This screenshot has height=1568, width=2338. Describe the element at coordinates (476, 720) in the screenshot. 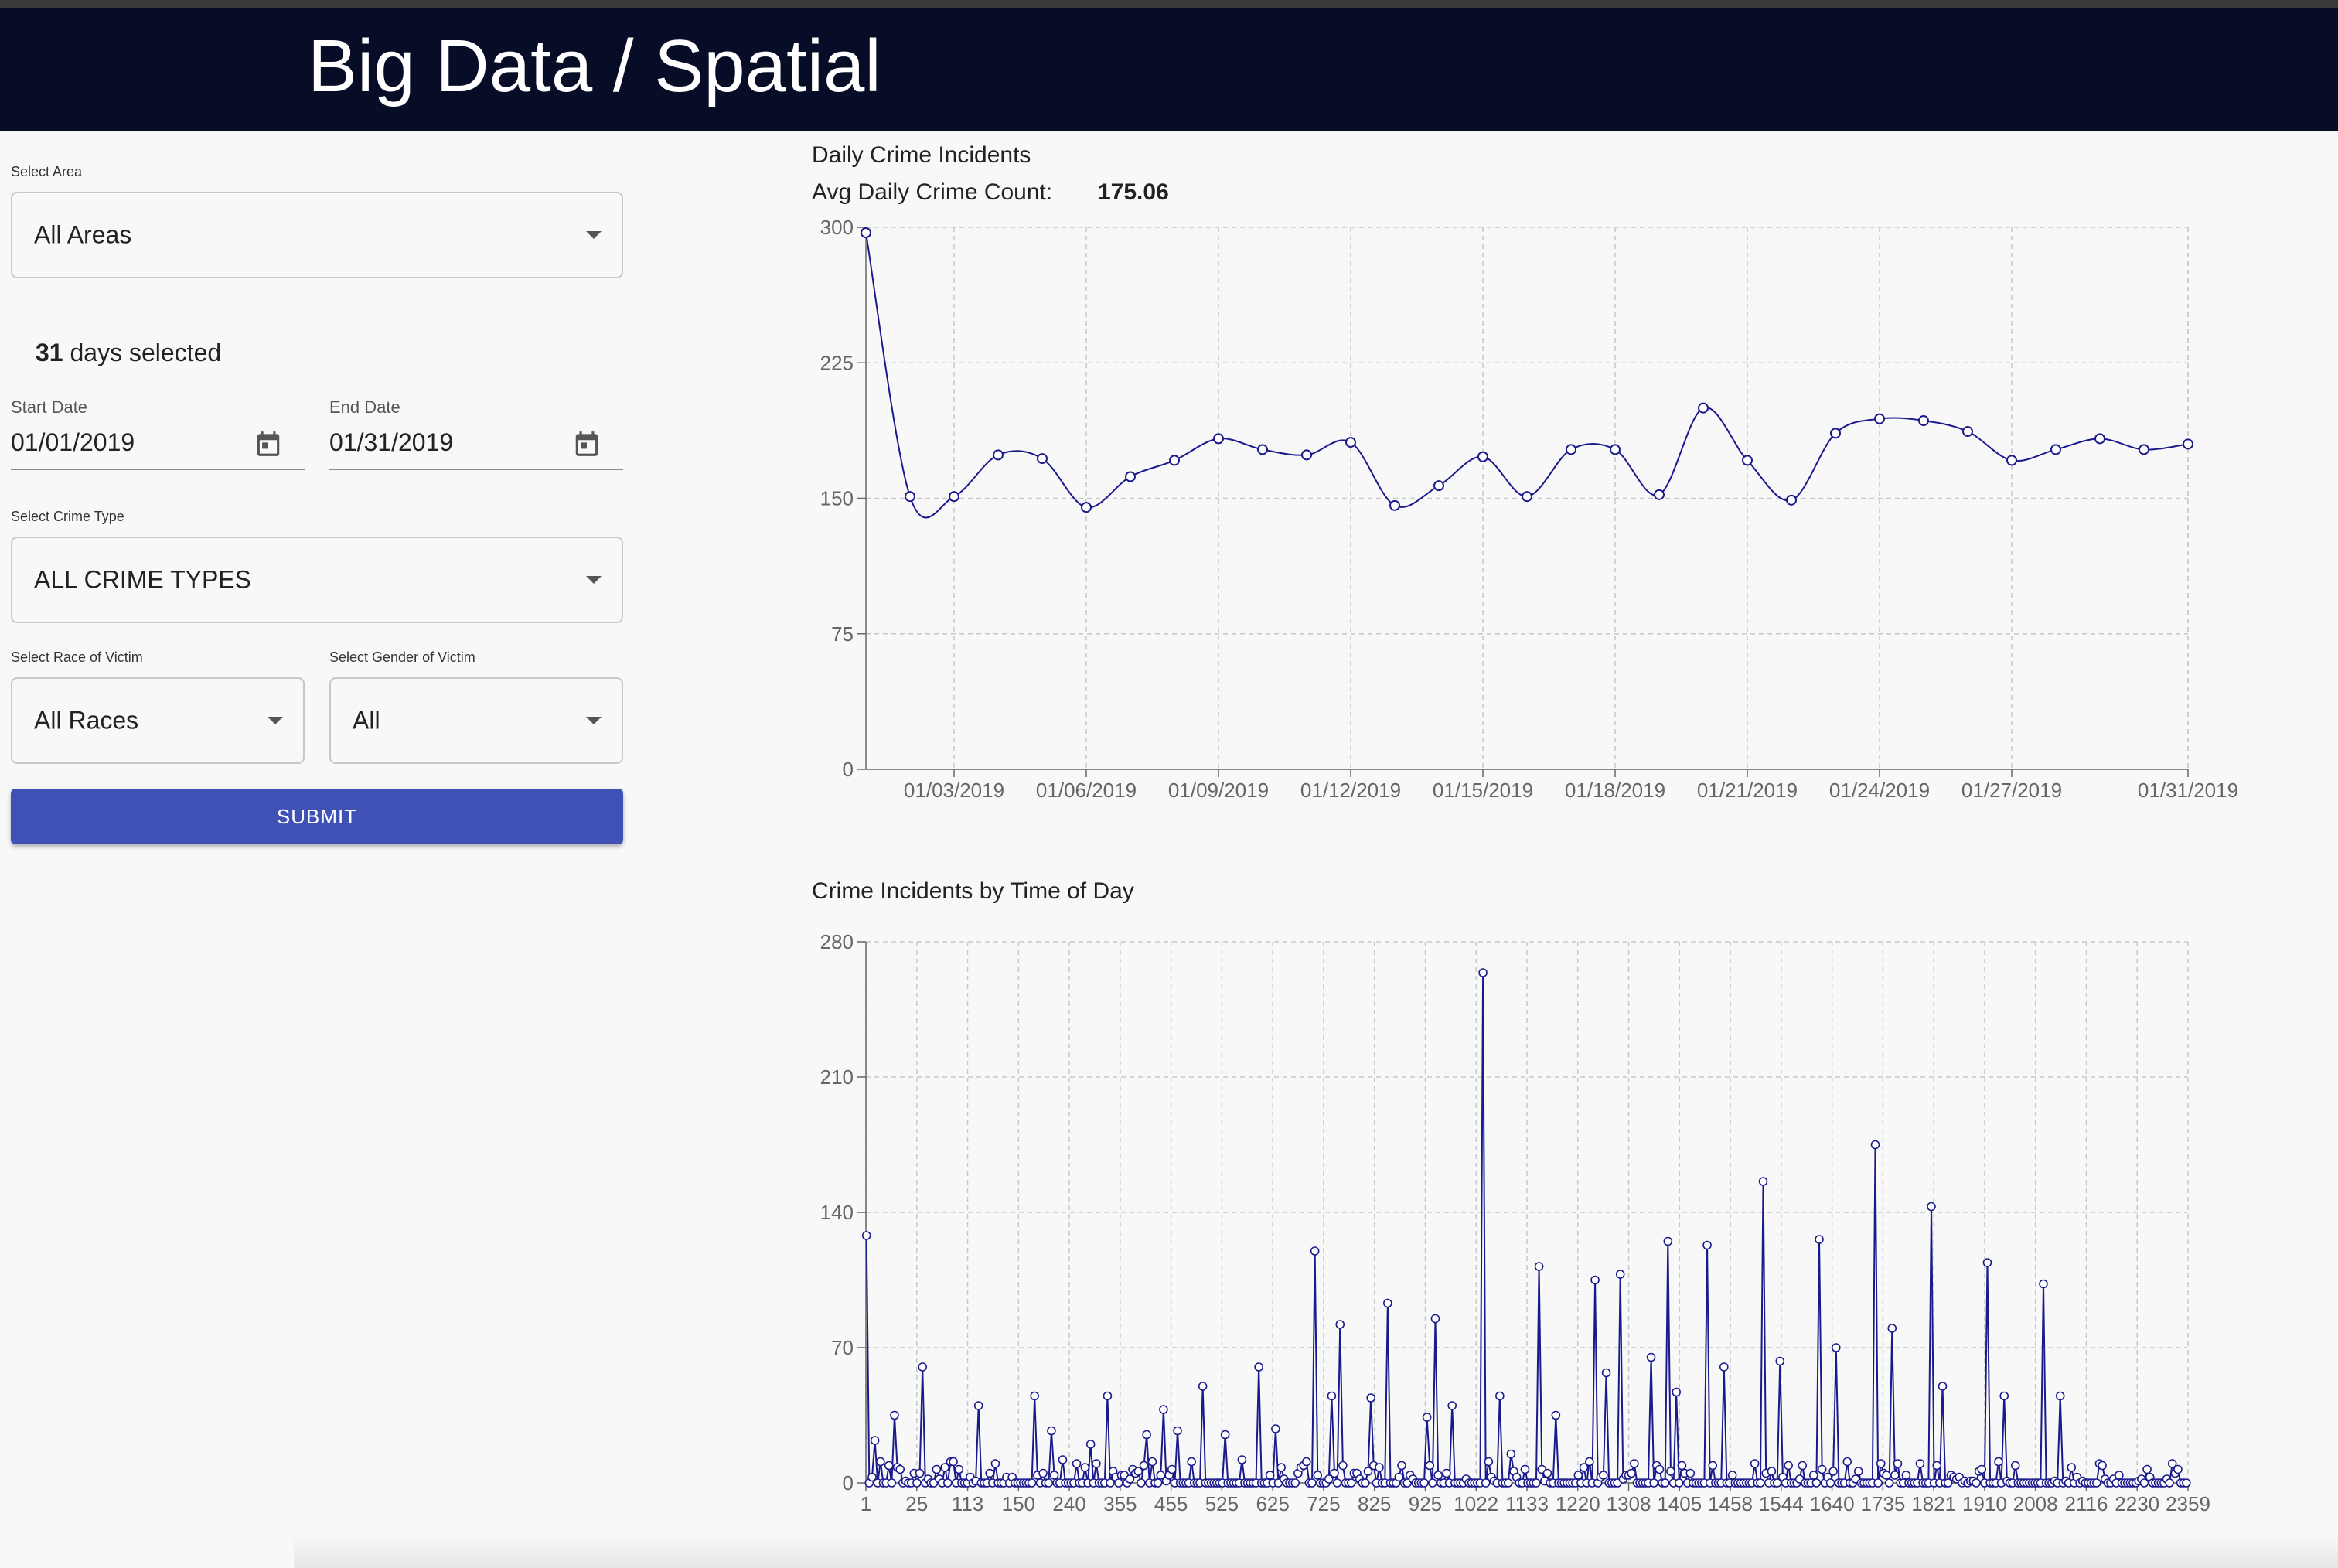

I see `gender-select: All` at that location.